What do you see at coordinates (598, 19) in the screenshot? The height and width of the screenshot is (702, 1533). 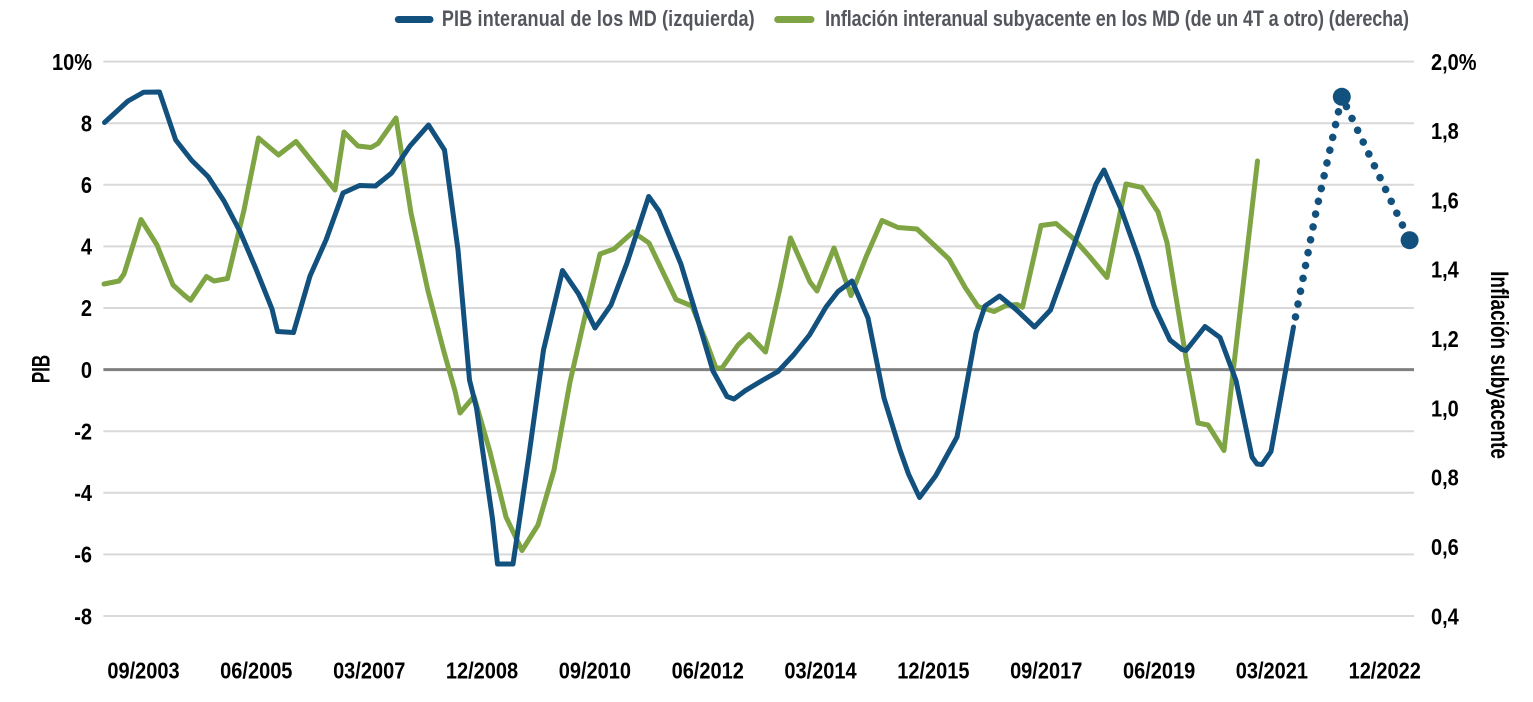 I see `svg-text:PIB interanual de los MD (izqu: PIB interanual de los MD (izquierda)` at bounding box center [598, 19].